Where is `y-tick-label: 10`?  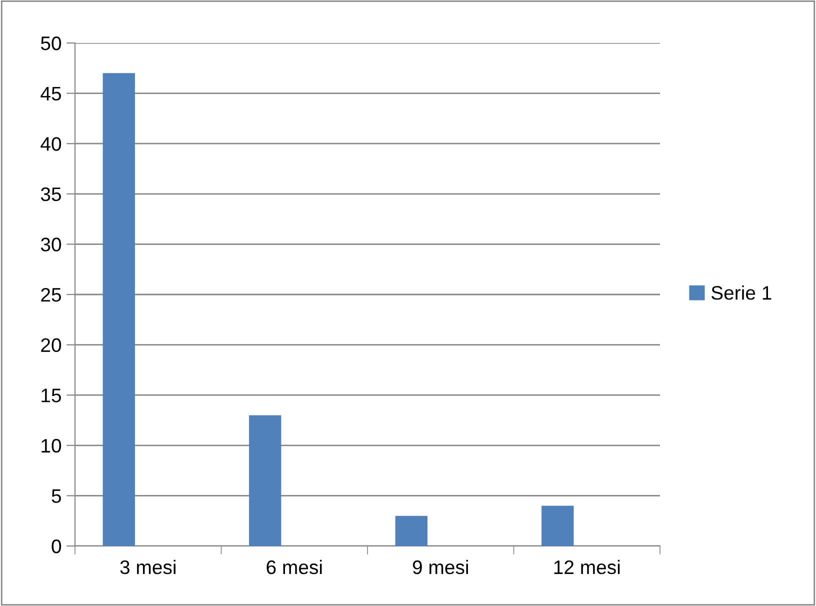
y-tick-label: 10 is located at coordinates (52, 445).